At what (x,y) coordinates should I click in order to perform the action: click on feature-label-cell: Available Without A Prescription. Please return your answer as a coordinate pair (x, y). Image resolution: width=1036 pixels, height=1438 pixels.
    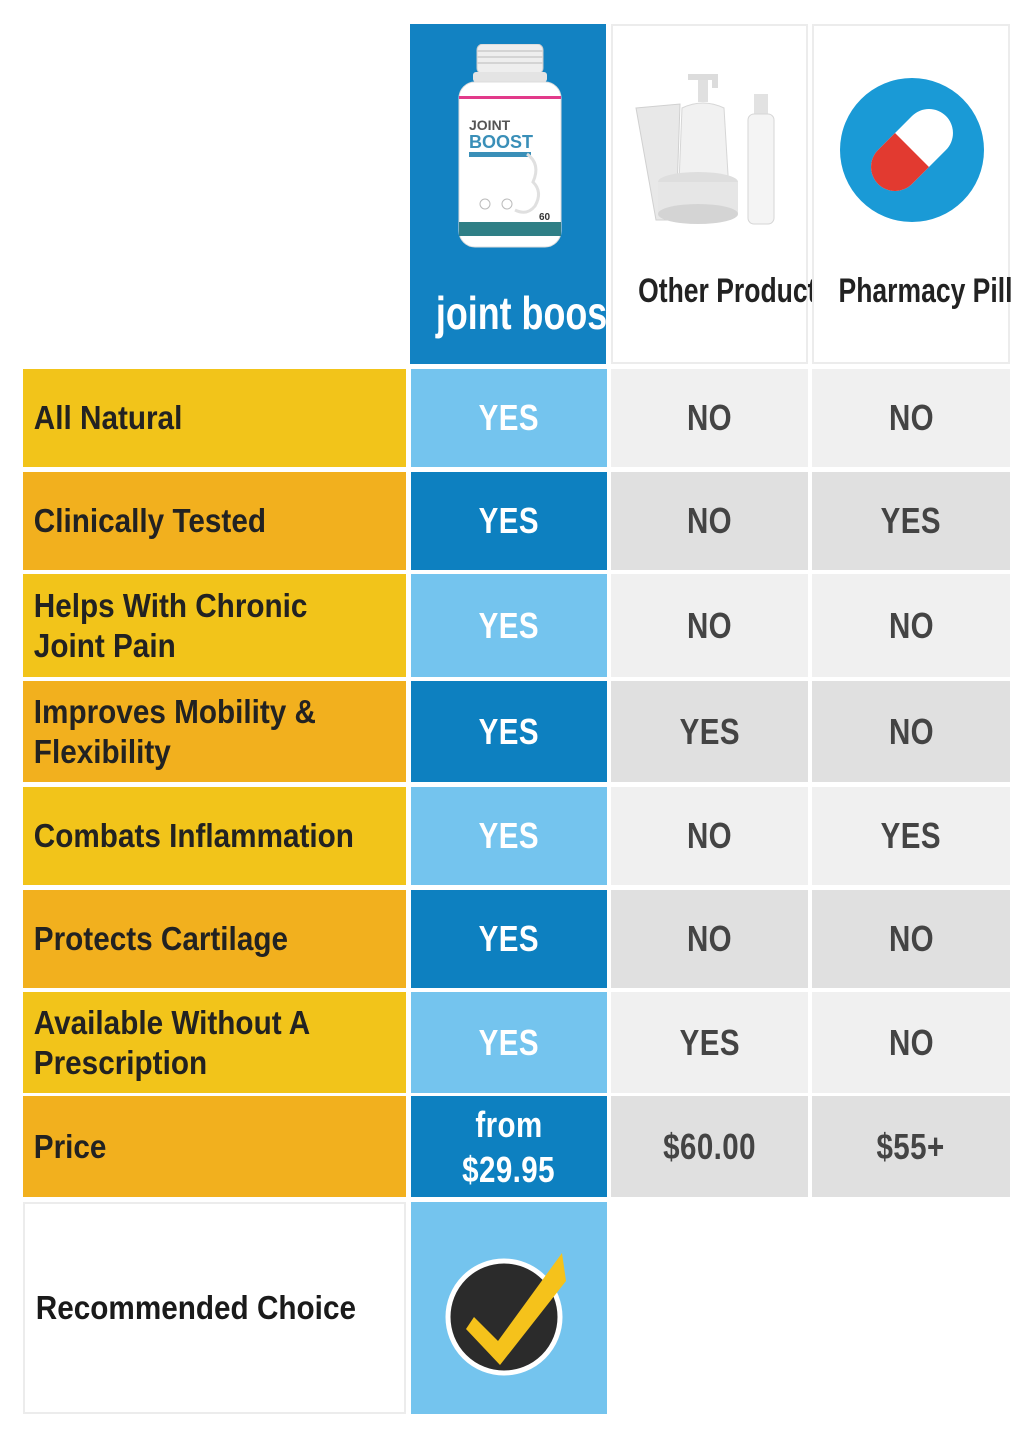
    Looking at the image, I should click on (214, 1042).